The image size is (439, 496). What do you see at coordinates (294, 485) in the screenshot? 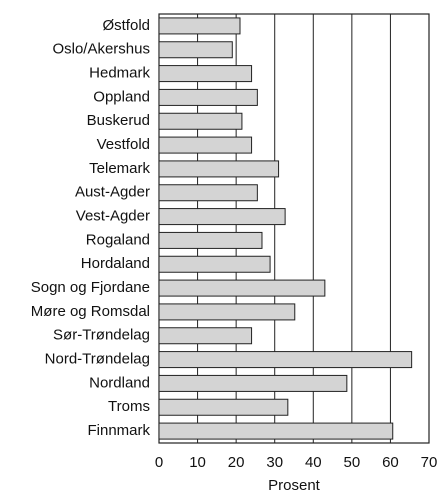
I see `x-axis-label: Prosent` at bounding box center [294, 485].